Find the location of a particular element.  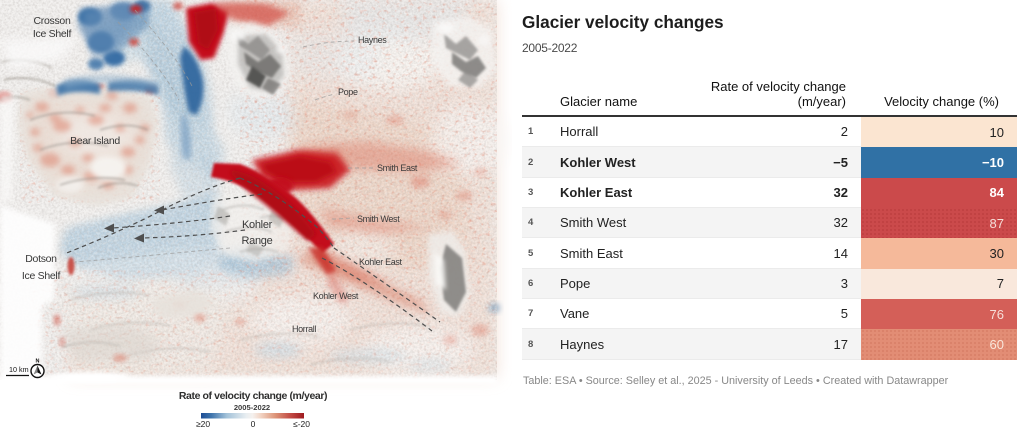

svg-text: Smith West is located at coordinates (378, 219).